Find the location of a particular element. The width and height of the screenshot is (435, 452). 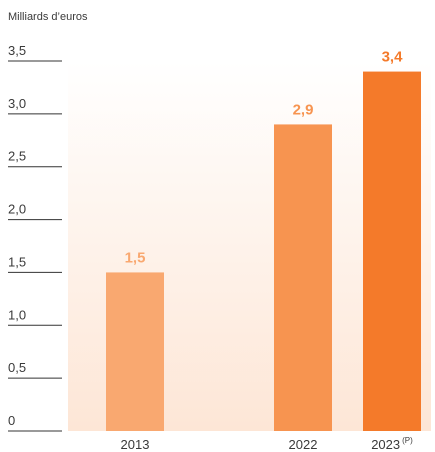

y-tick-label: 0 is located at coordinates (11, 420).